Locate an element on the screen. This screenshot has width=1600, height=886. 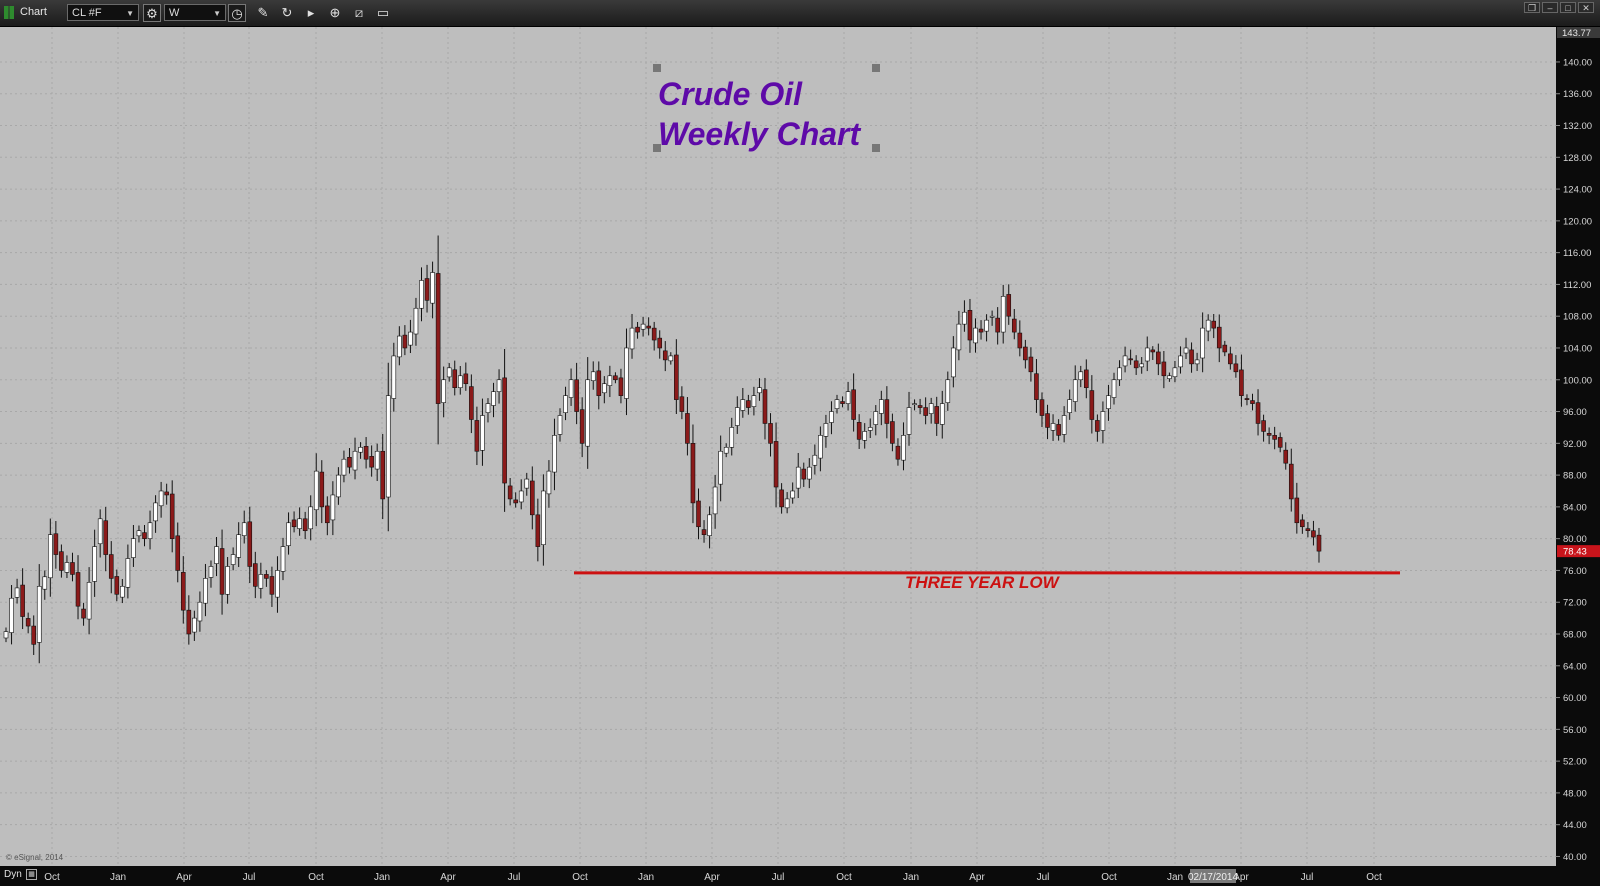
zoom-icon: ⊕ is located at coordinates (335, 12).